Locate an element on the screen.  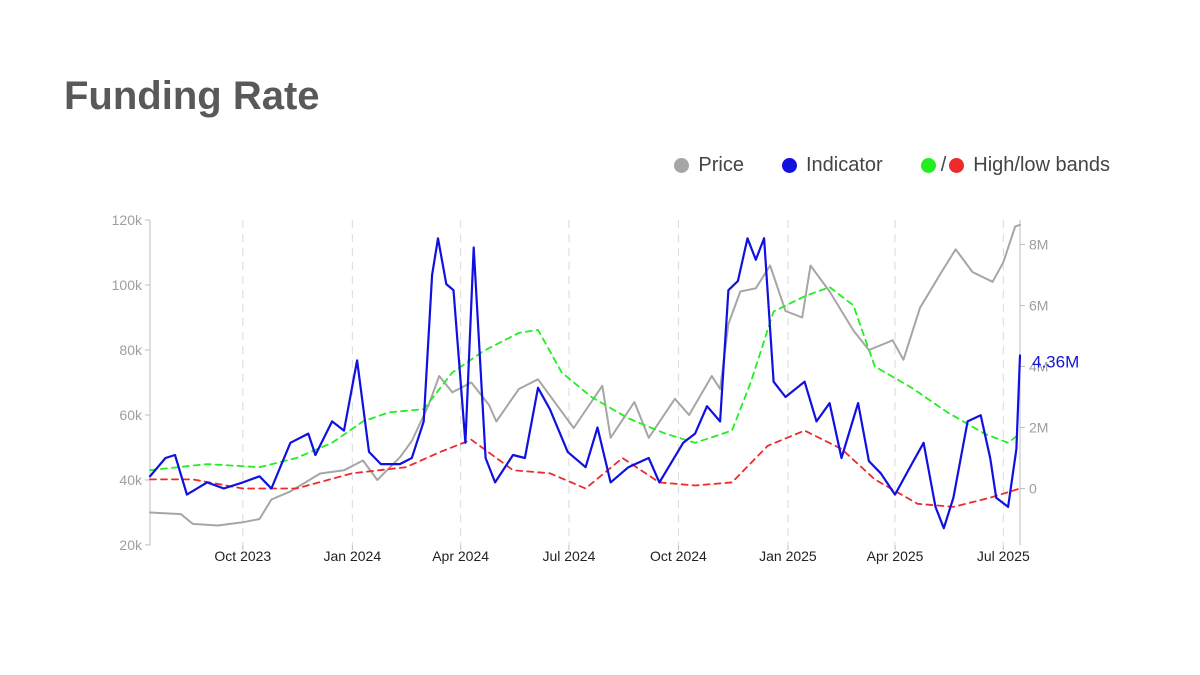
x-tick-label: Oct 2024 is located at coordinates (678, 556).